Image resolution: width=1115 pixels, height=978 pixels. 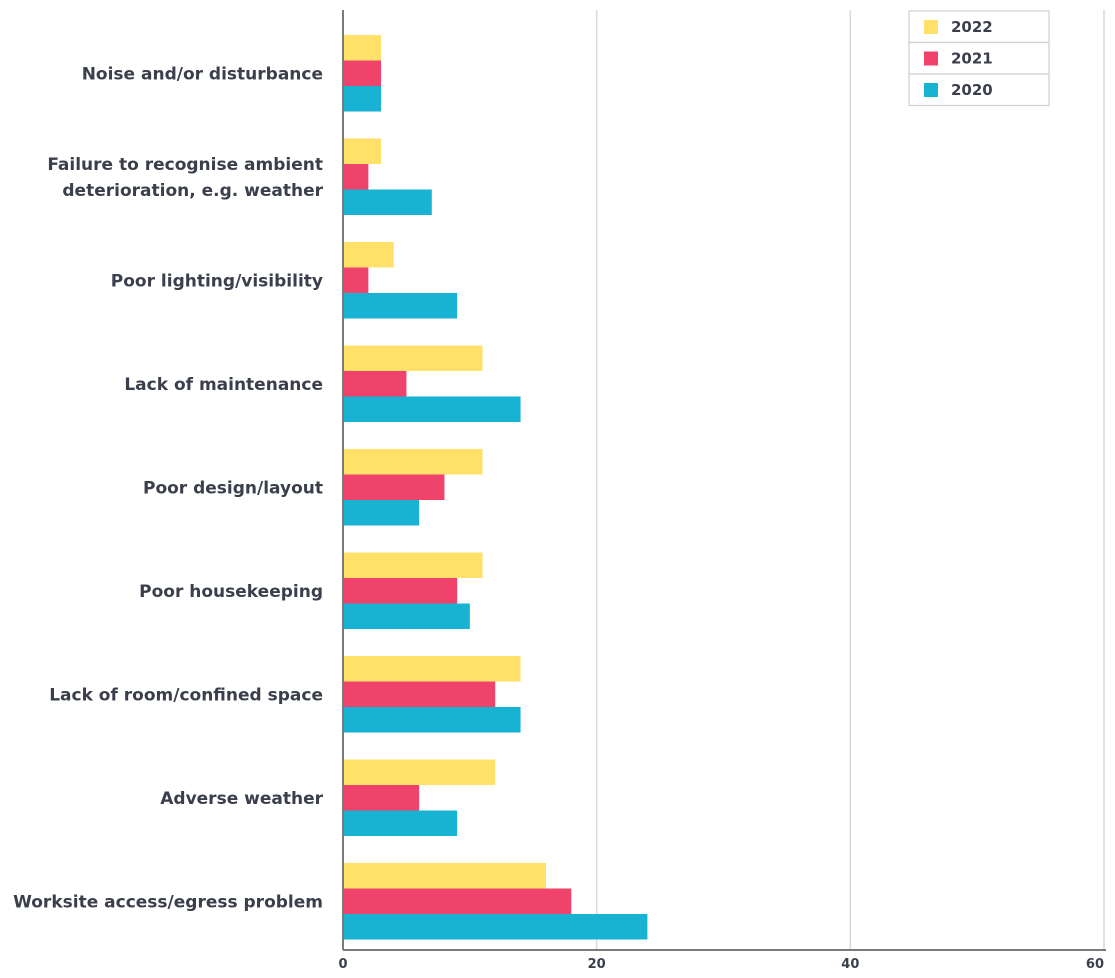 I want to click on x-tick-label: 40, so click(x=850, y=964).